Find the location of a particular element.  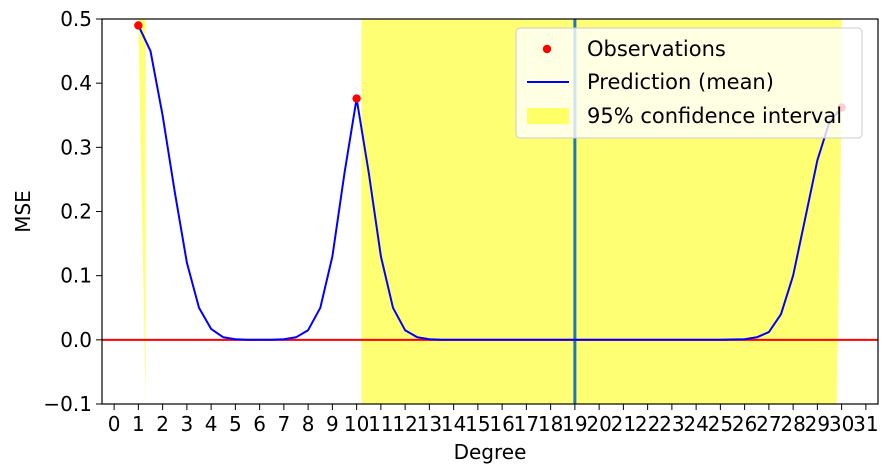

x-tick-label: 6 is located at coordinates (259, 424).